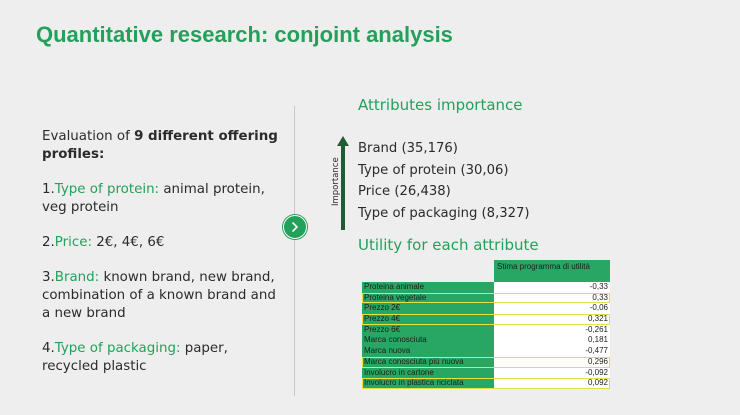 The width and height of the screenshot is (740, 415). What do you see at coordinates (103, 242) in the screenshot?
I see `list-item: 2.Price: 2€, 4€, 6€` at bounding box center [103, 242].